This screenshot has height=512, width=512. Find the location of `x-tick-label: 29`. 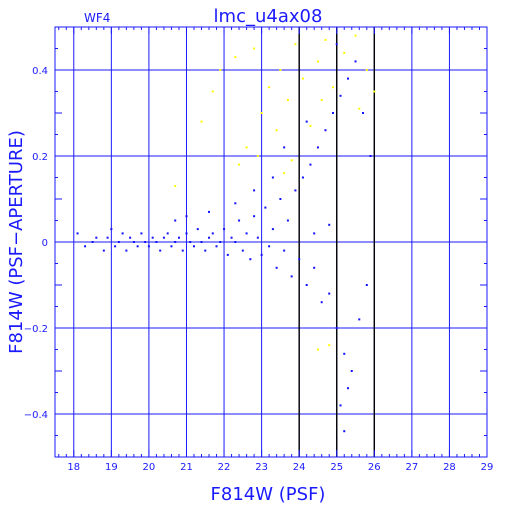

x-tick-label: 29 is located at coordinates (487, 467).